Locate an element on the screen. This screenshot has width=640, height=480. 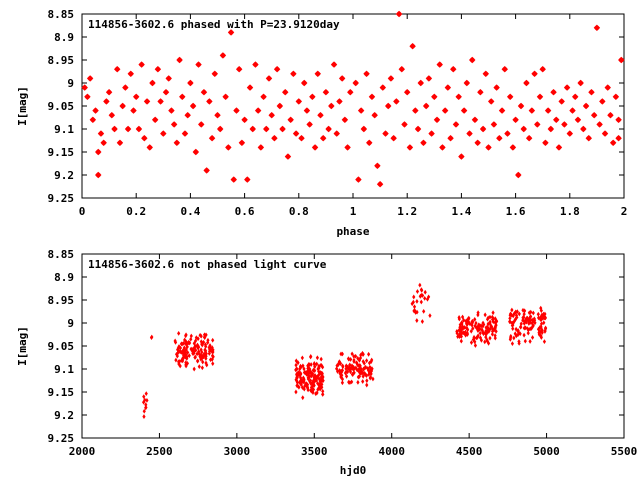
phased-plot-ylabel: I[mag] is located at coordinates (22, 106).